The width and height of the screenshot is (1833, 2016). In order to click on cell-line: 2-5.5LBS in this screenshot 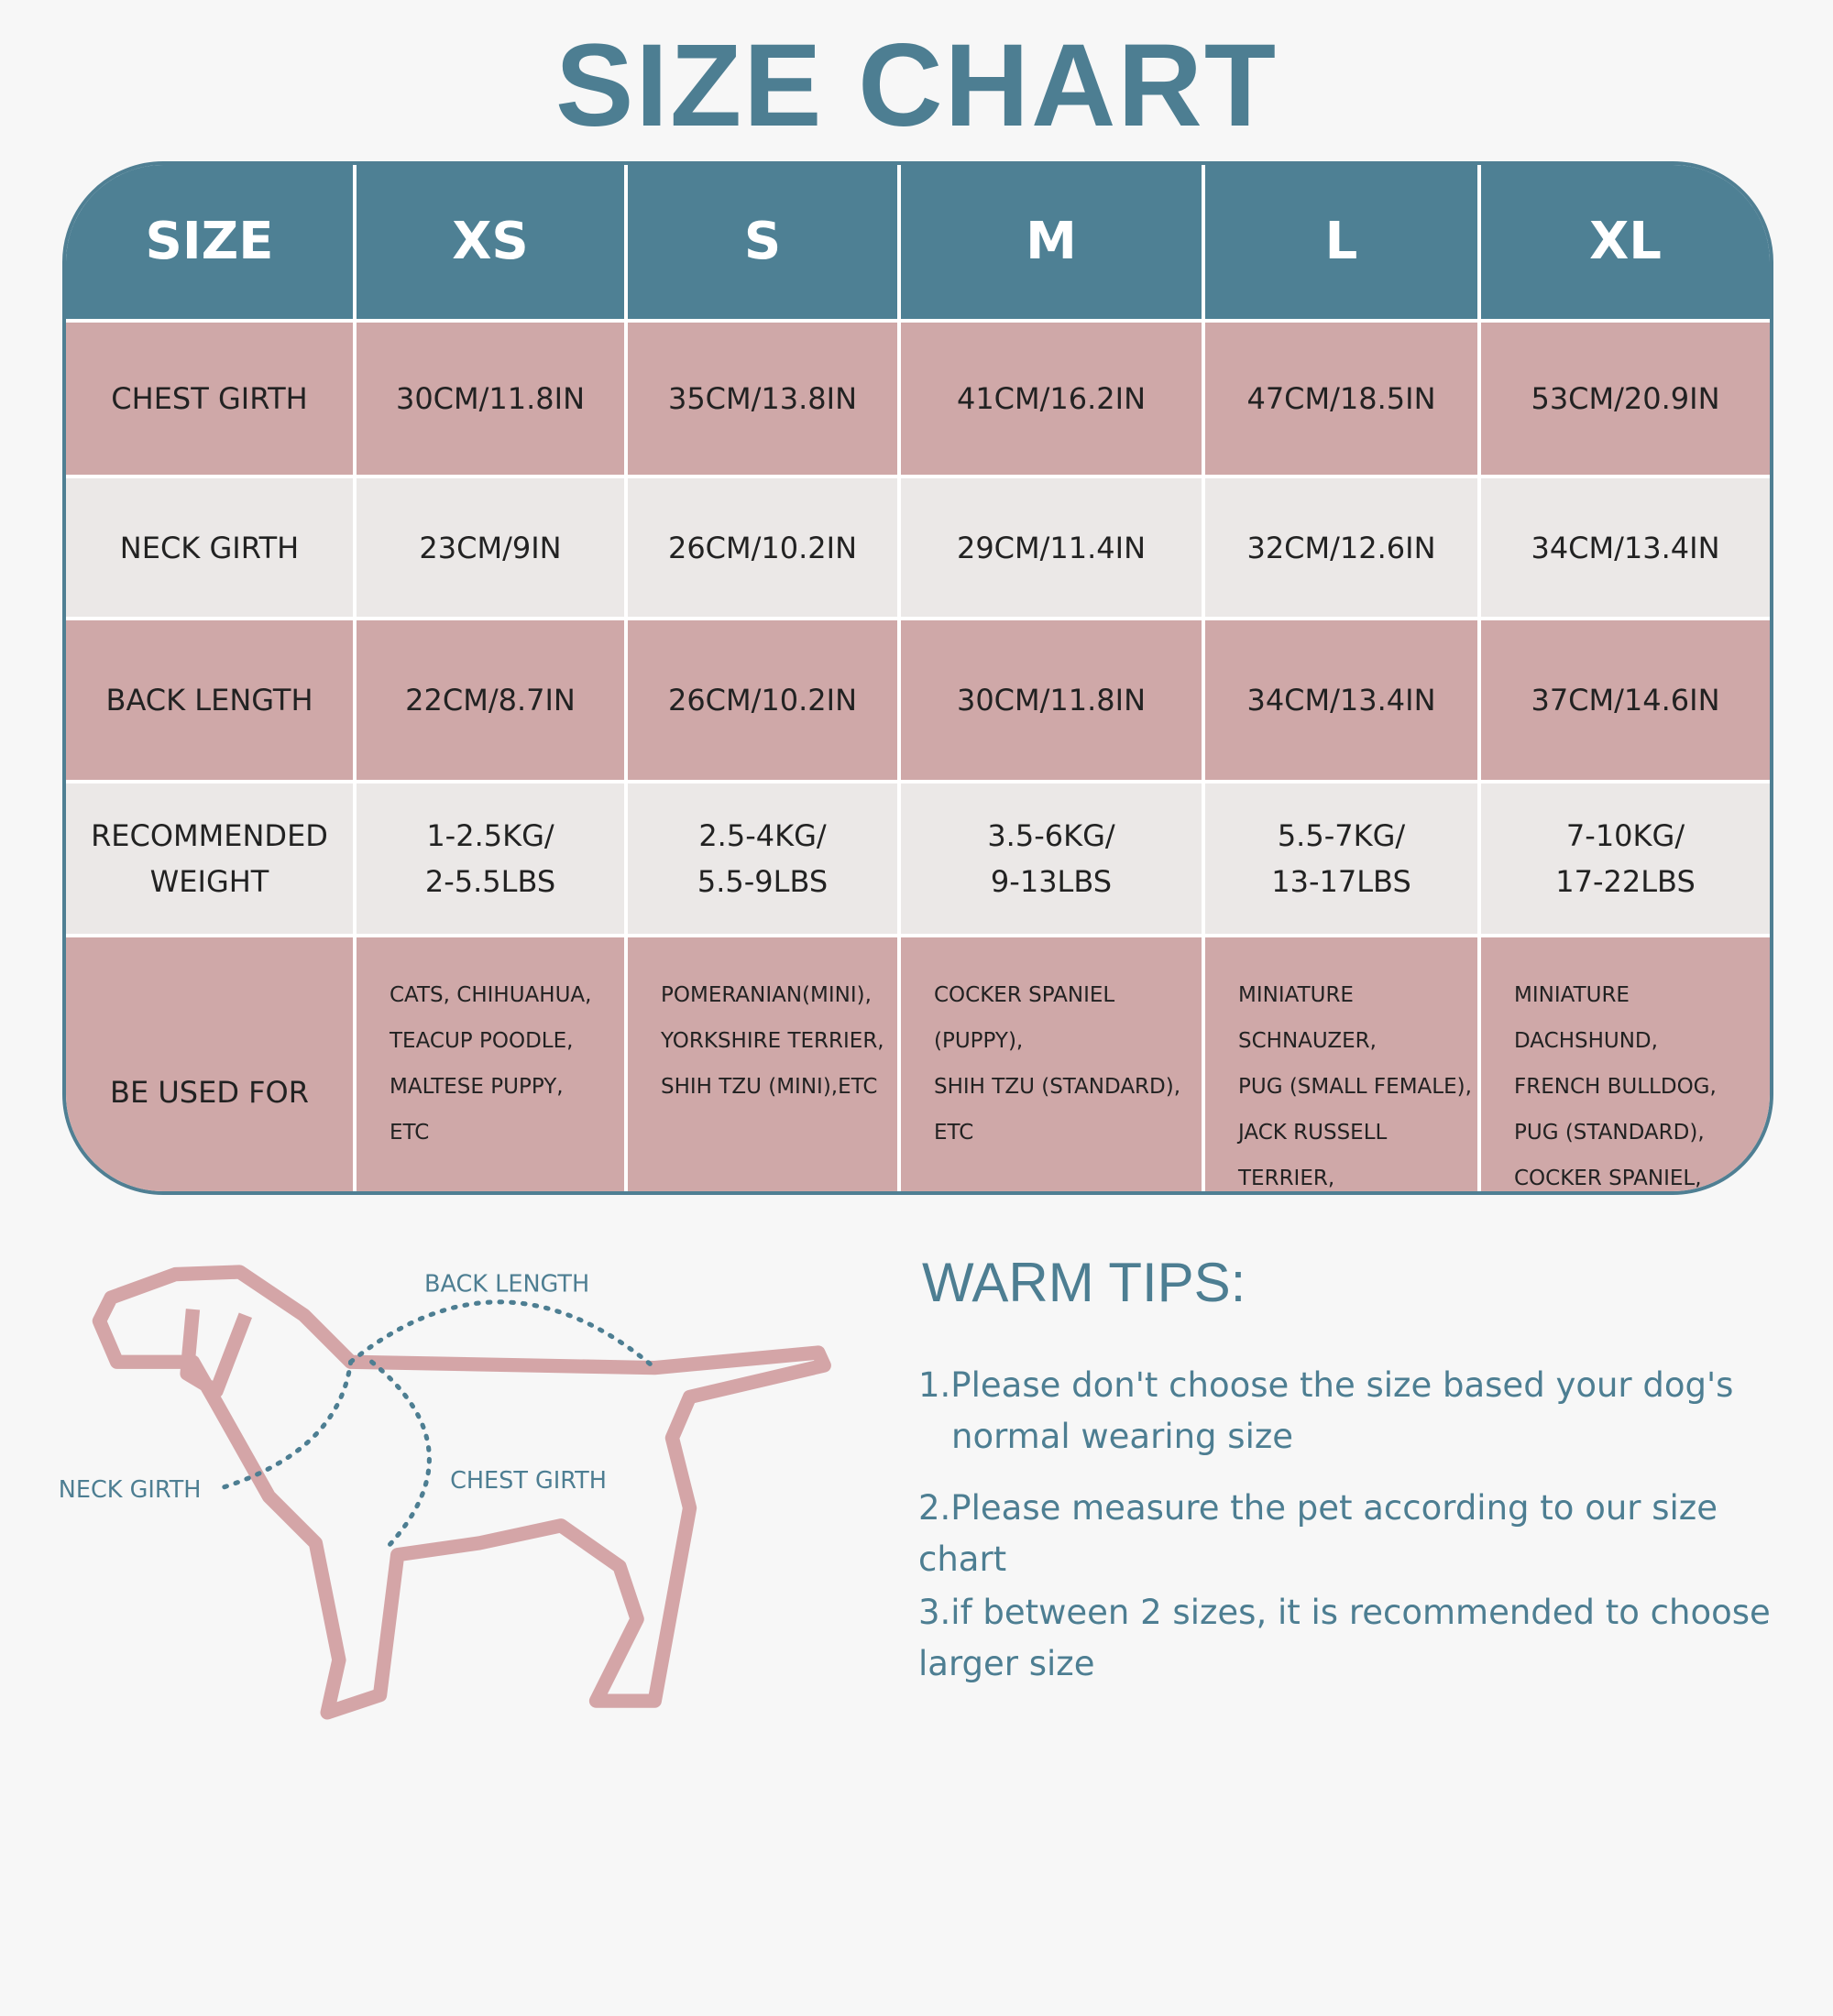, I will do `click(490, 881)`.